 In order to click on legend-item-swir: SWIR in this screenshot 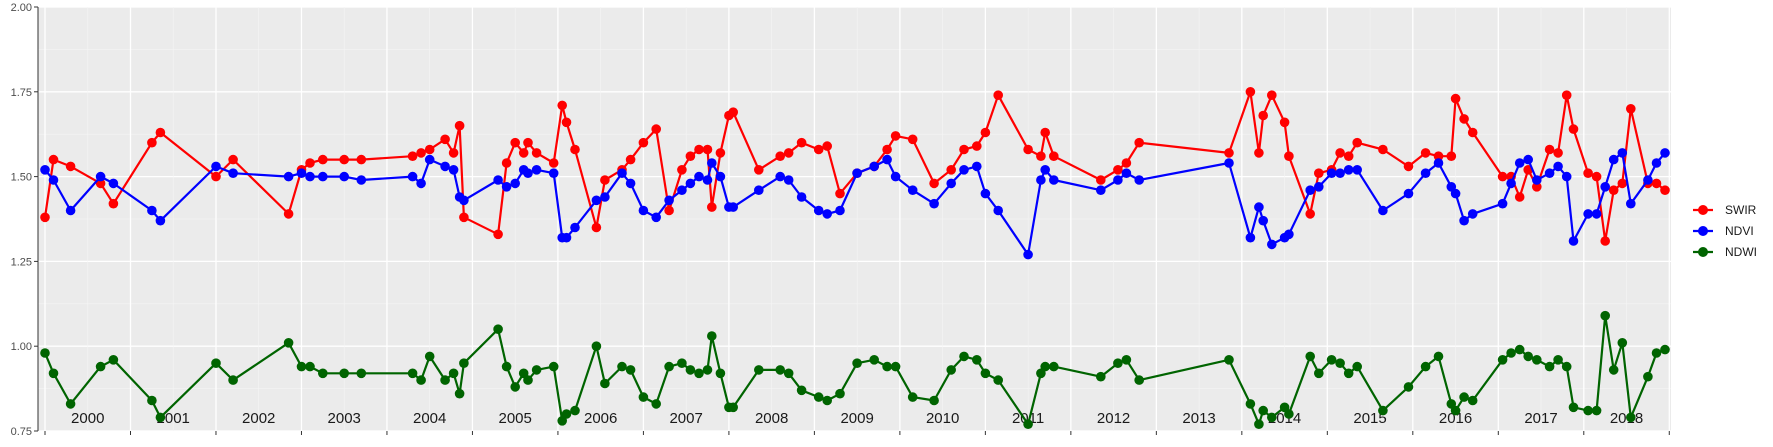, I will do `click(1725, 210)`.